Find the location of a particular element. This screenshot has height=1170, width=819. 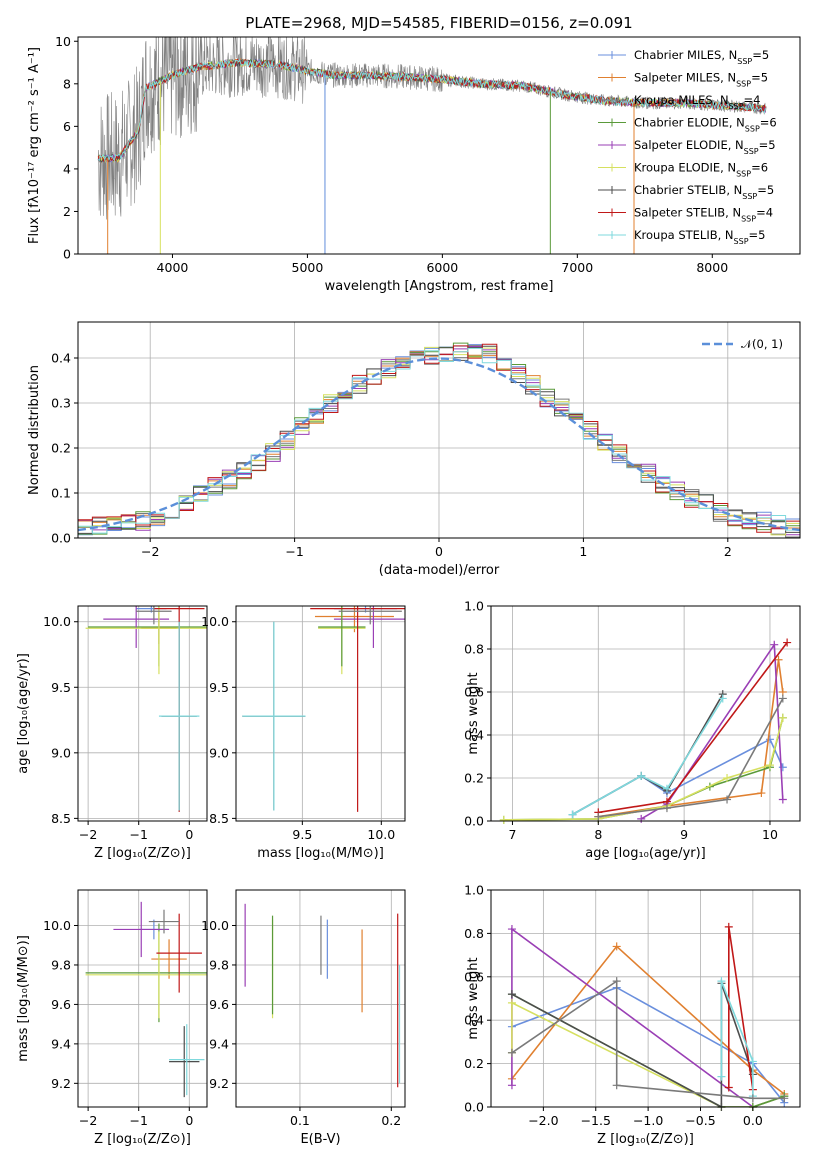

x-tick-label: 8 is located at coordinates (598, 834).